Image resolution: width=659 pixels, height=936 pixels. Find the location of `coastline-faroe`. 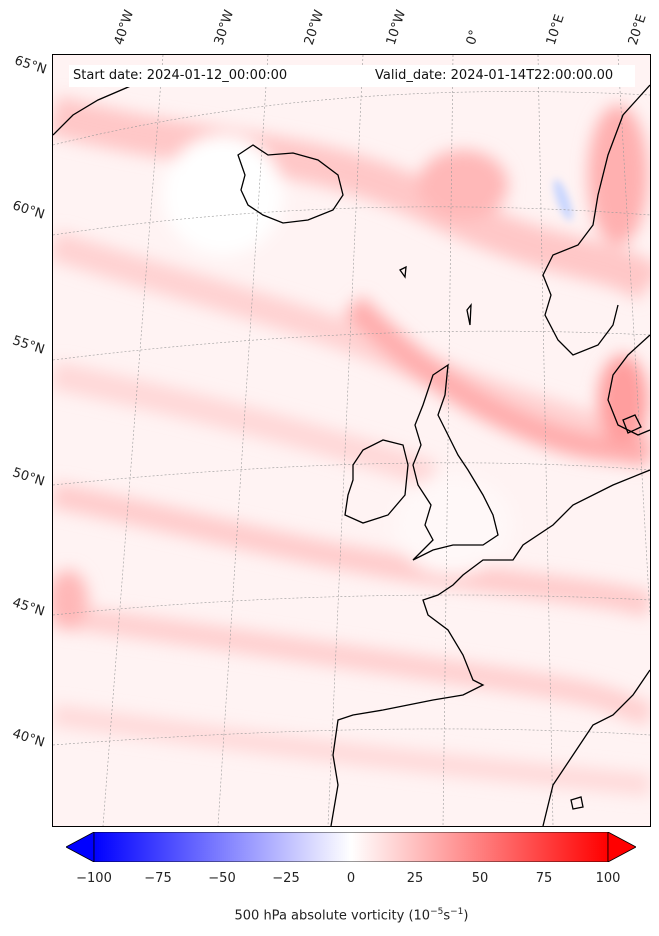

coastline-faroe is located at coordinates (403, 272).